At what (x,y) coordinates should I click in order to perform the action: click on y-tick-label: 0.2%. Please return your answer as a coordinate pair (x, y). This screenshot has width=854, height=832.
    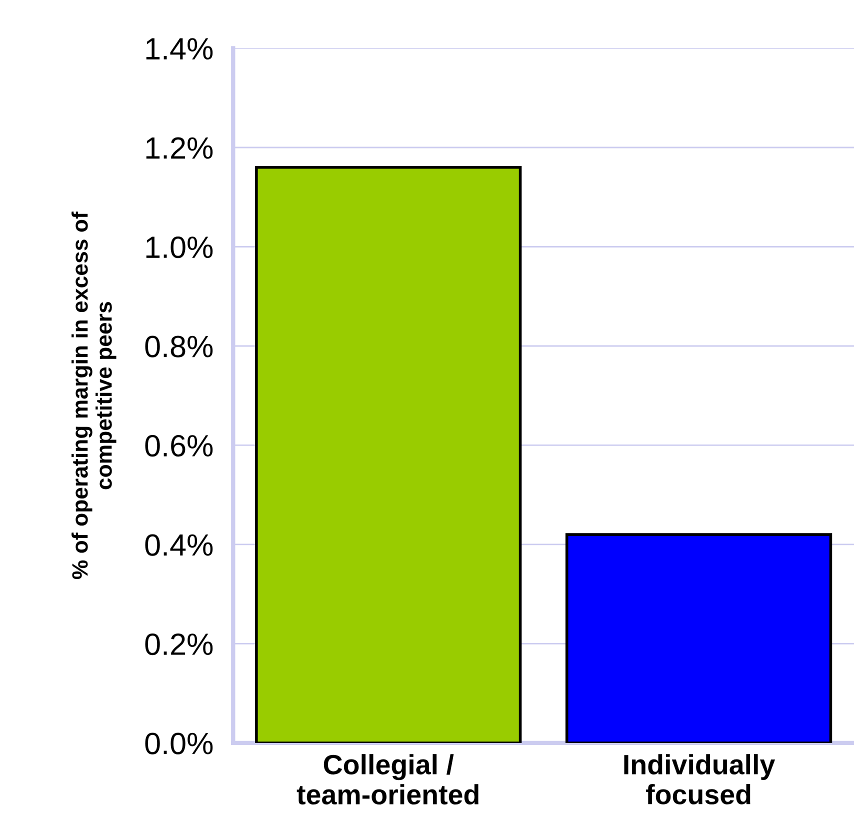
    Looking at the image, I should click on (179, 644).